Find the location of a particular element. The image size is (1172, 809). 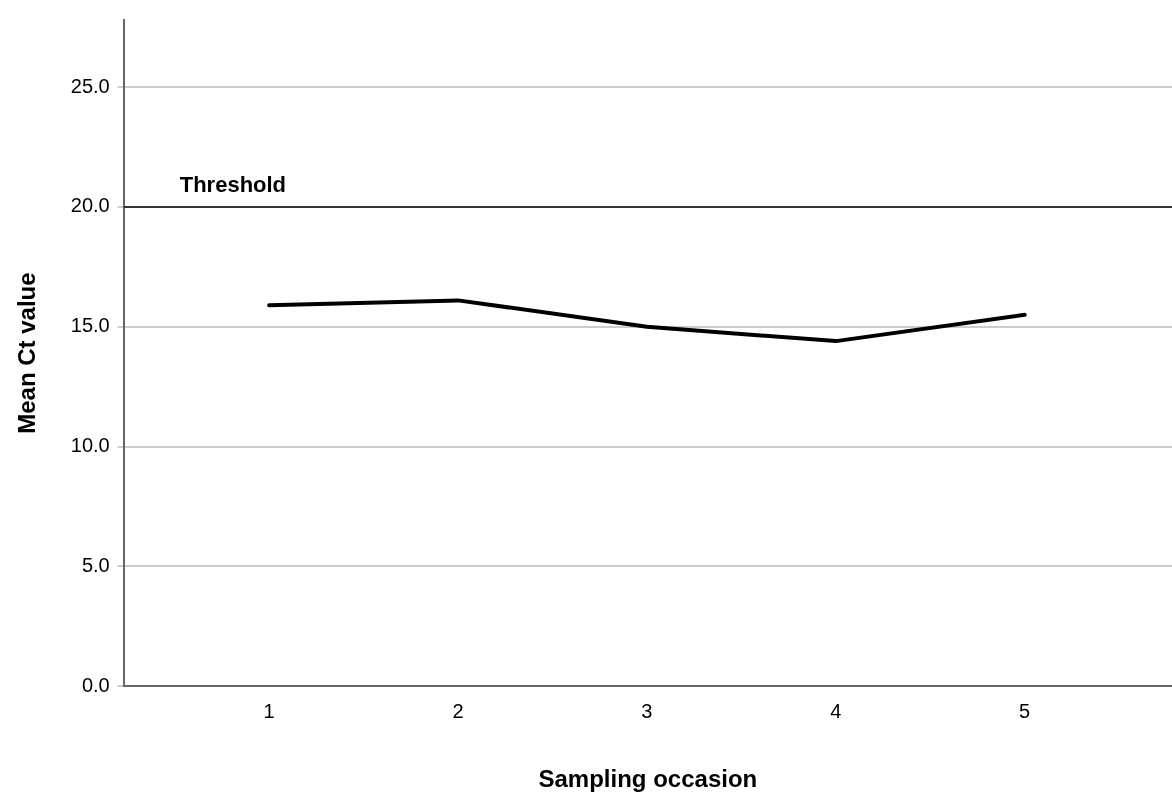

y-tick-label: 15.0 is located at coordinates (90, 325).